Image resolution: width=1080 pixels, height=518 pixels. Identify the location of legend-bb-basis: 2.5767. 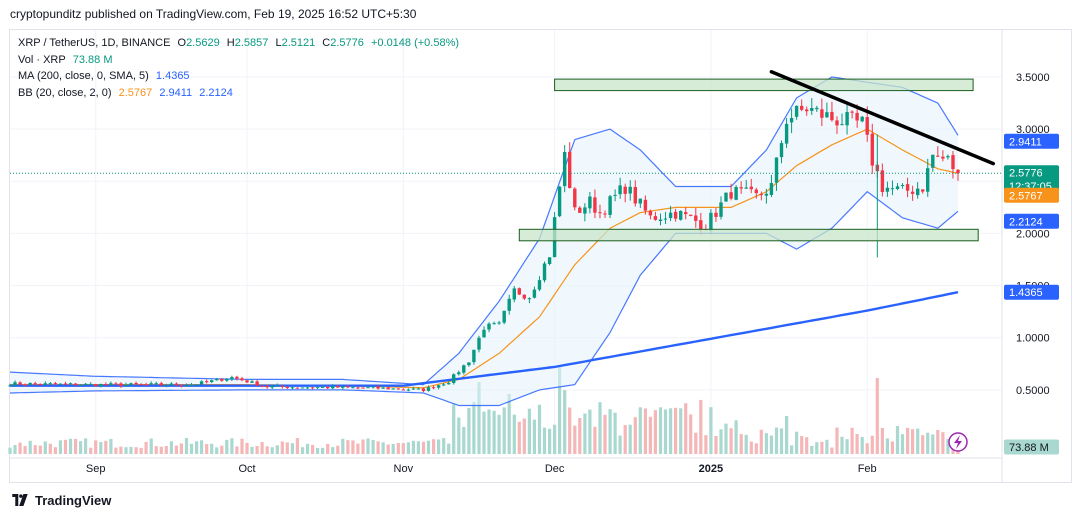
(135, 92).